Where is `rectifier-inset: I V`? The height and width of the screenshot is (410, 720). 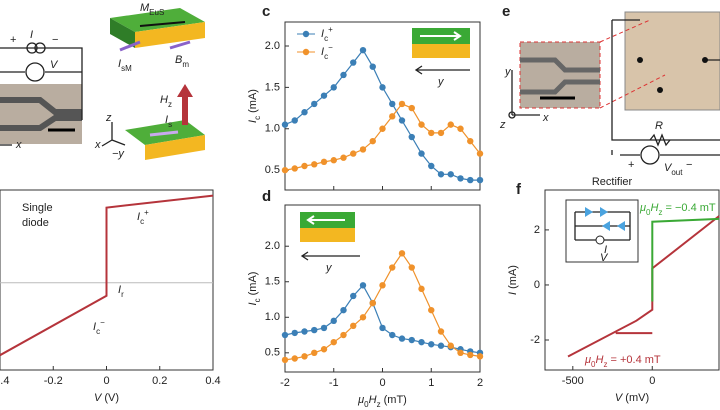 rectifier-inset: I V is located at coordinates (602, 231).